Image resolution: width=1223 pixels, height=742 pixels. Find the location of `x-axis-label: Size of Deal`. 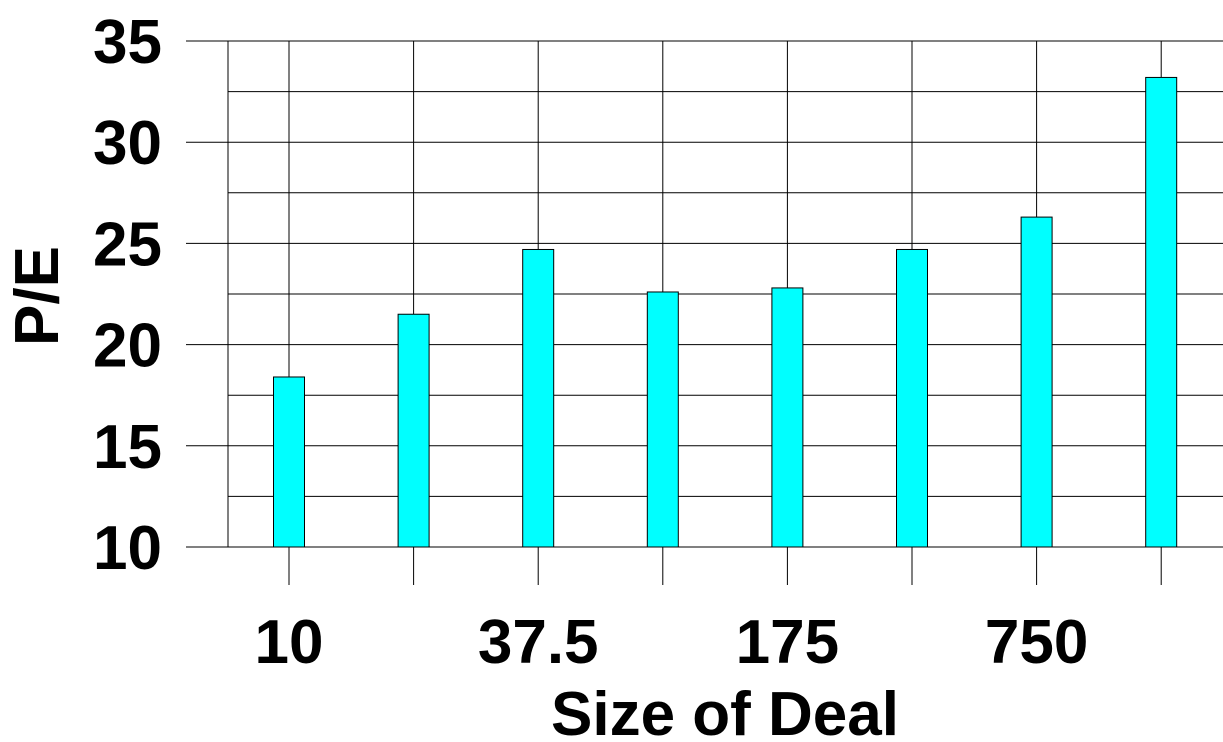

x-axis-label: Size of Deal is located at coordinates (725, 711).